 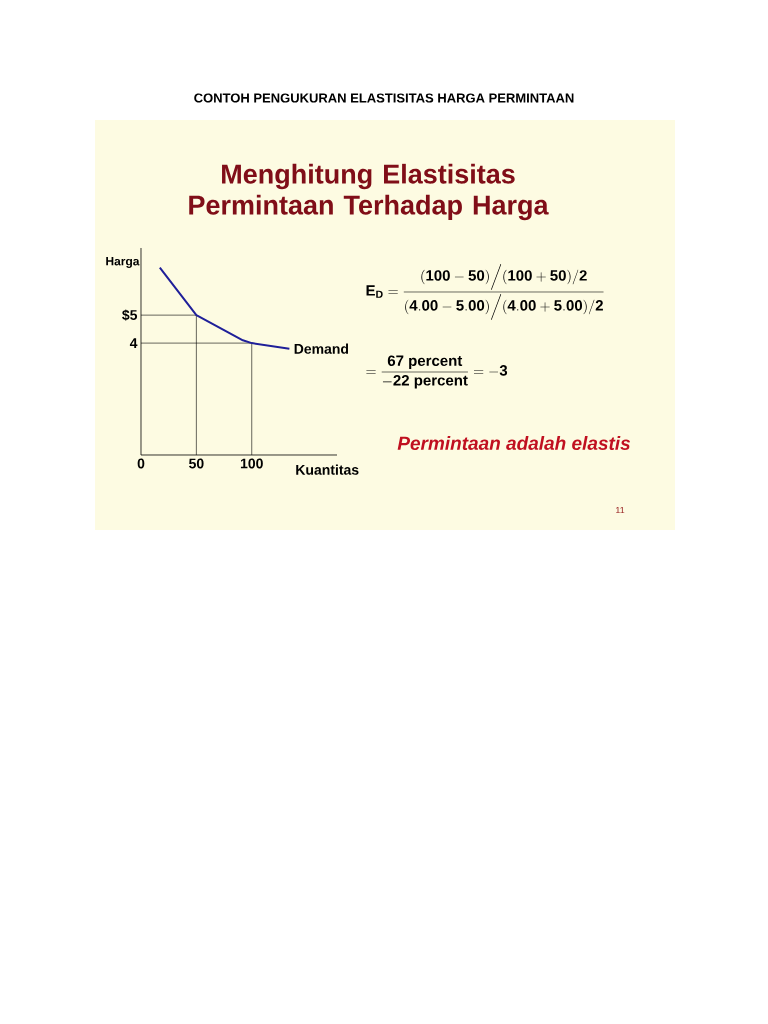 I want to click on x-axis-title: Kuantitas, so click(x=327, y=469).